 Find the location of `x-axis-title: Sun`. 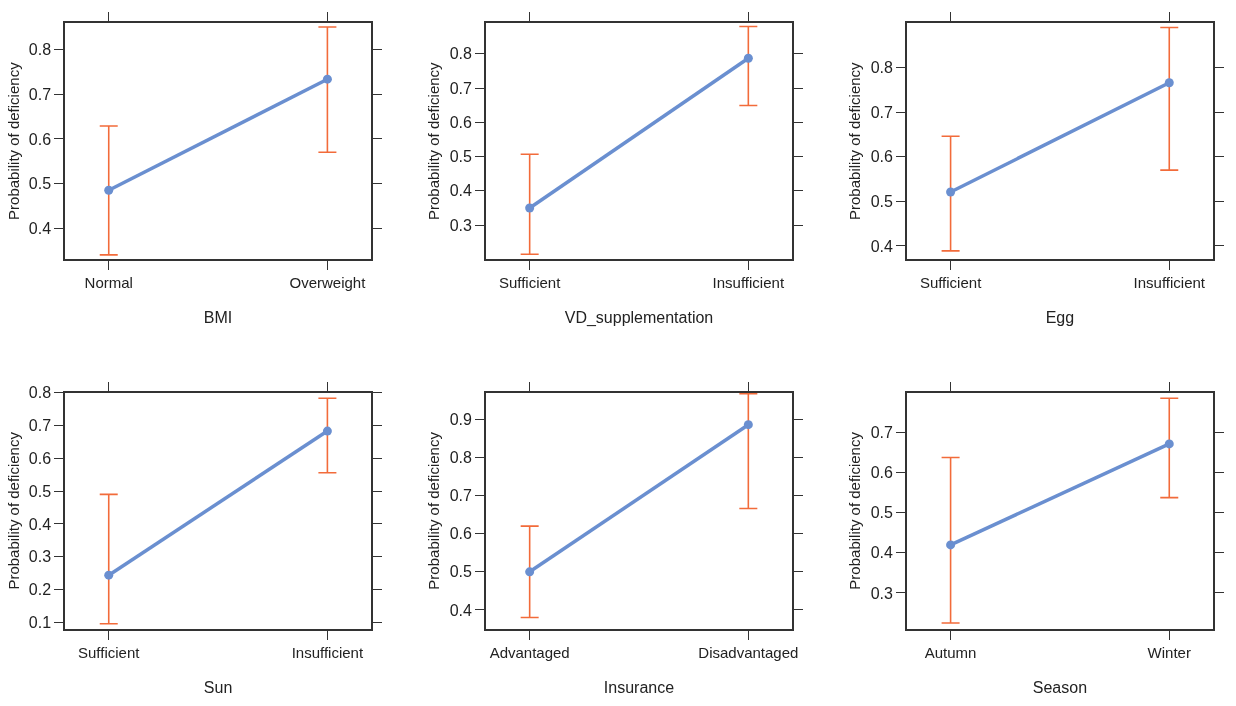

x-axis-title: Sun is located at coordinates (218, 687).